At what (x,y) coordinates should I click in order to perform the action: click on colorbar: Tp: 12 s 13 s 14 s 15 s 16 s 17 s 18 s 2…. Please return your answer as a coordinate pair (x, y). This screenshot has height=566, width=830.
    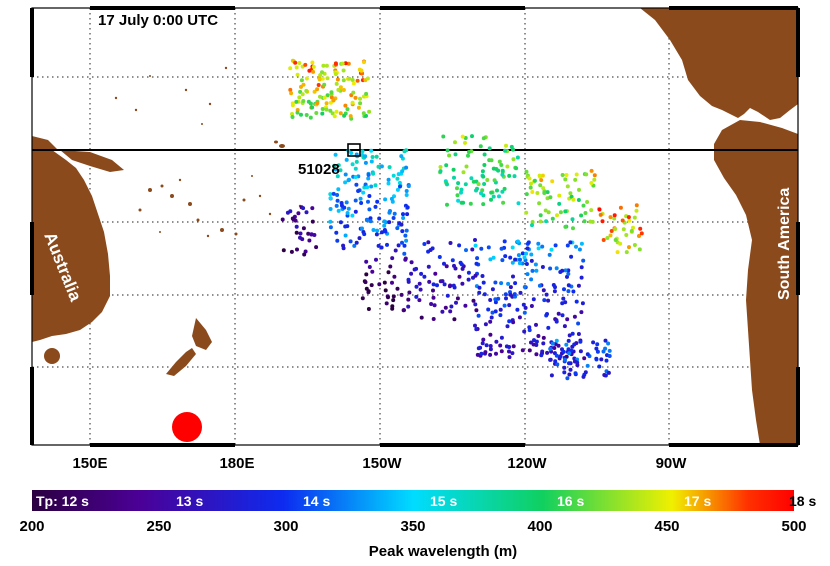
    Looking at the image, I should click on (417, 525).